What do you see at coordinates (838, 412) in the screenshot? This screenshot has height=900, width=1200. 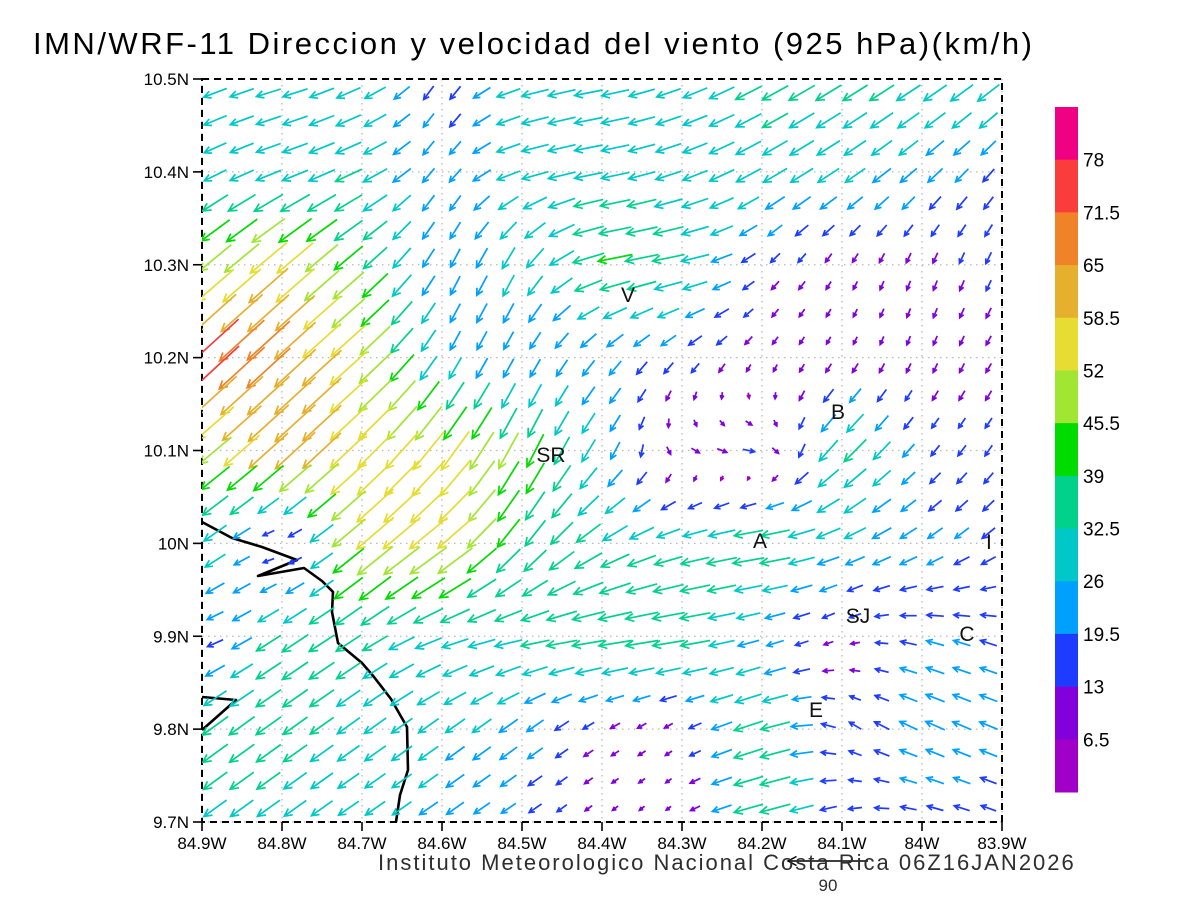 I see `station-label-b: B` at bounding box center [838, 412].